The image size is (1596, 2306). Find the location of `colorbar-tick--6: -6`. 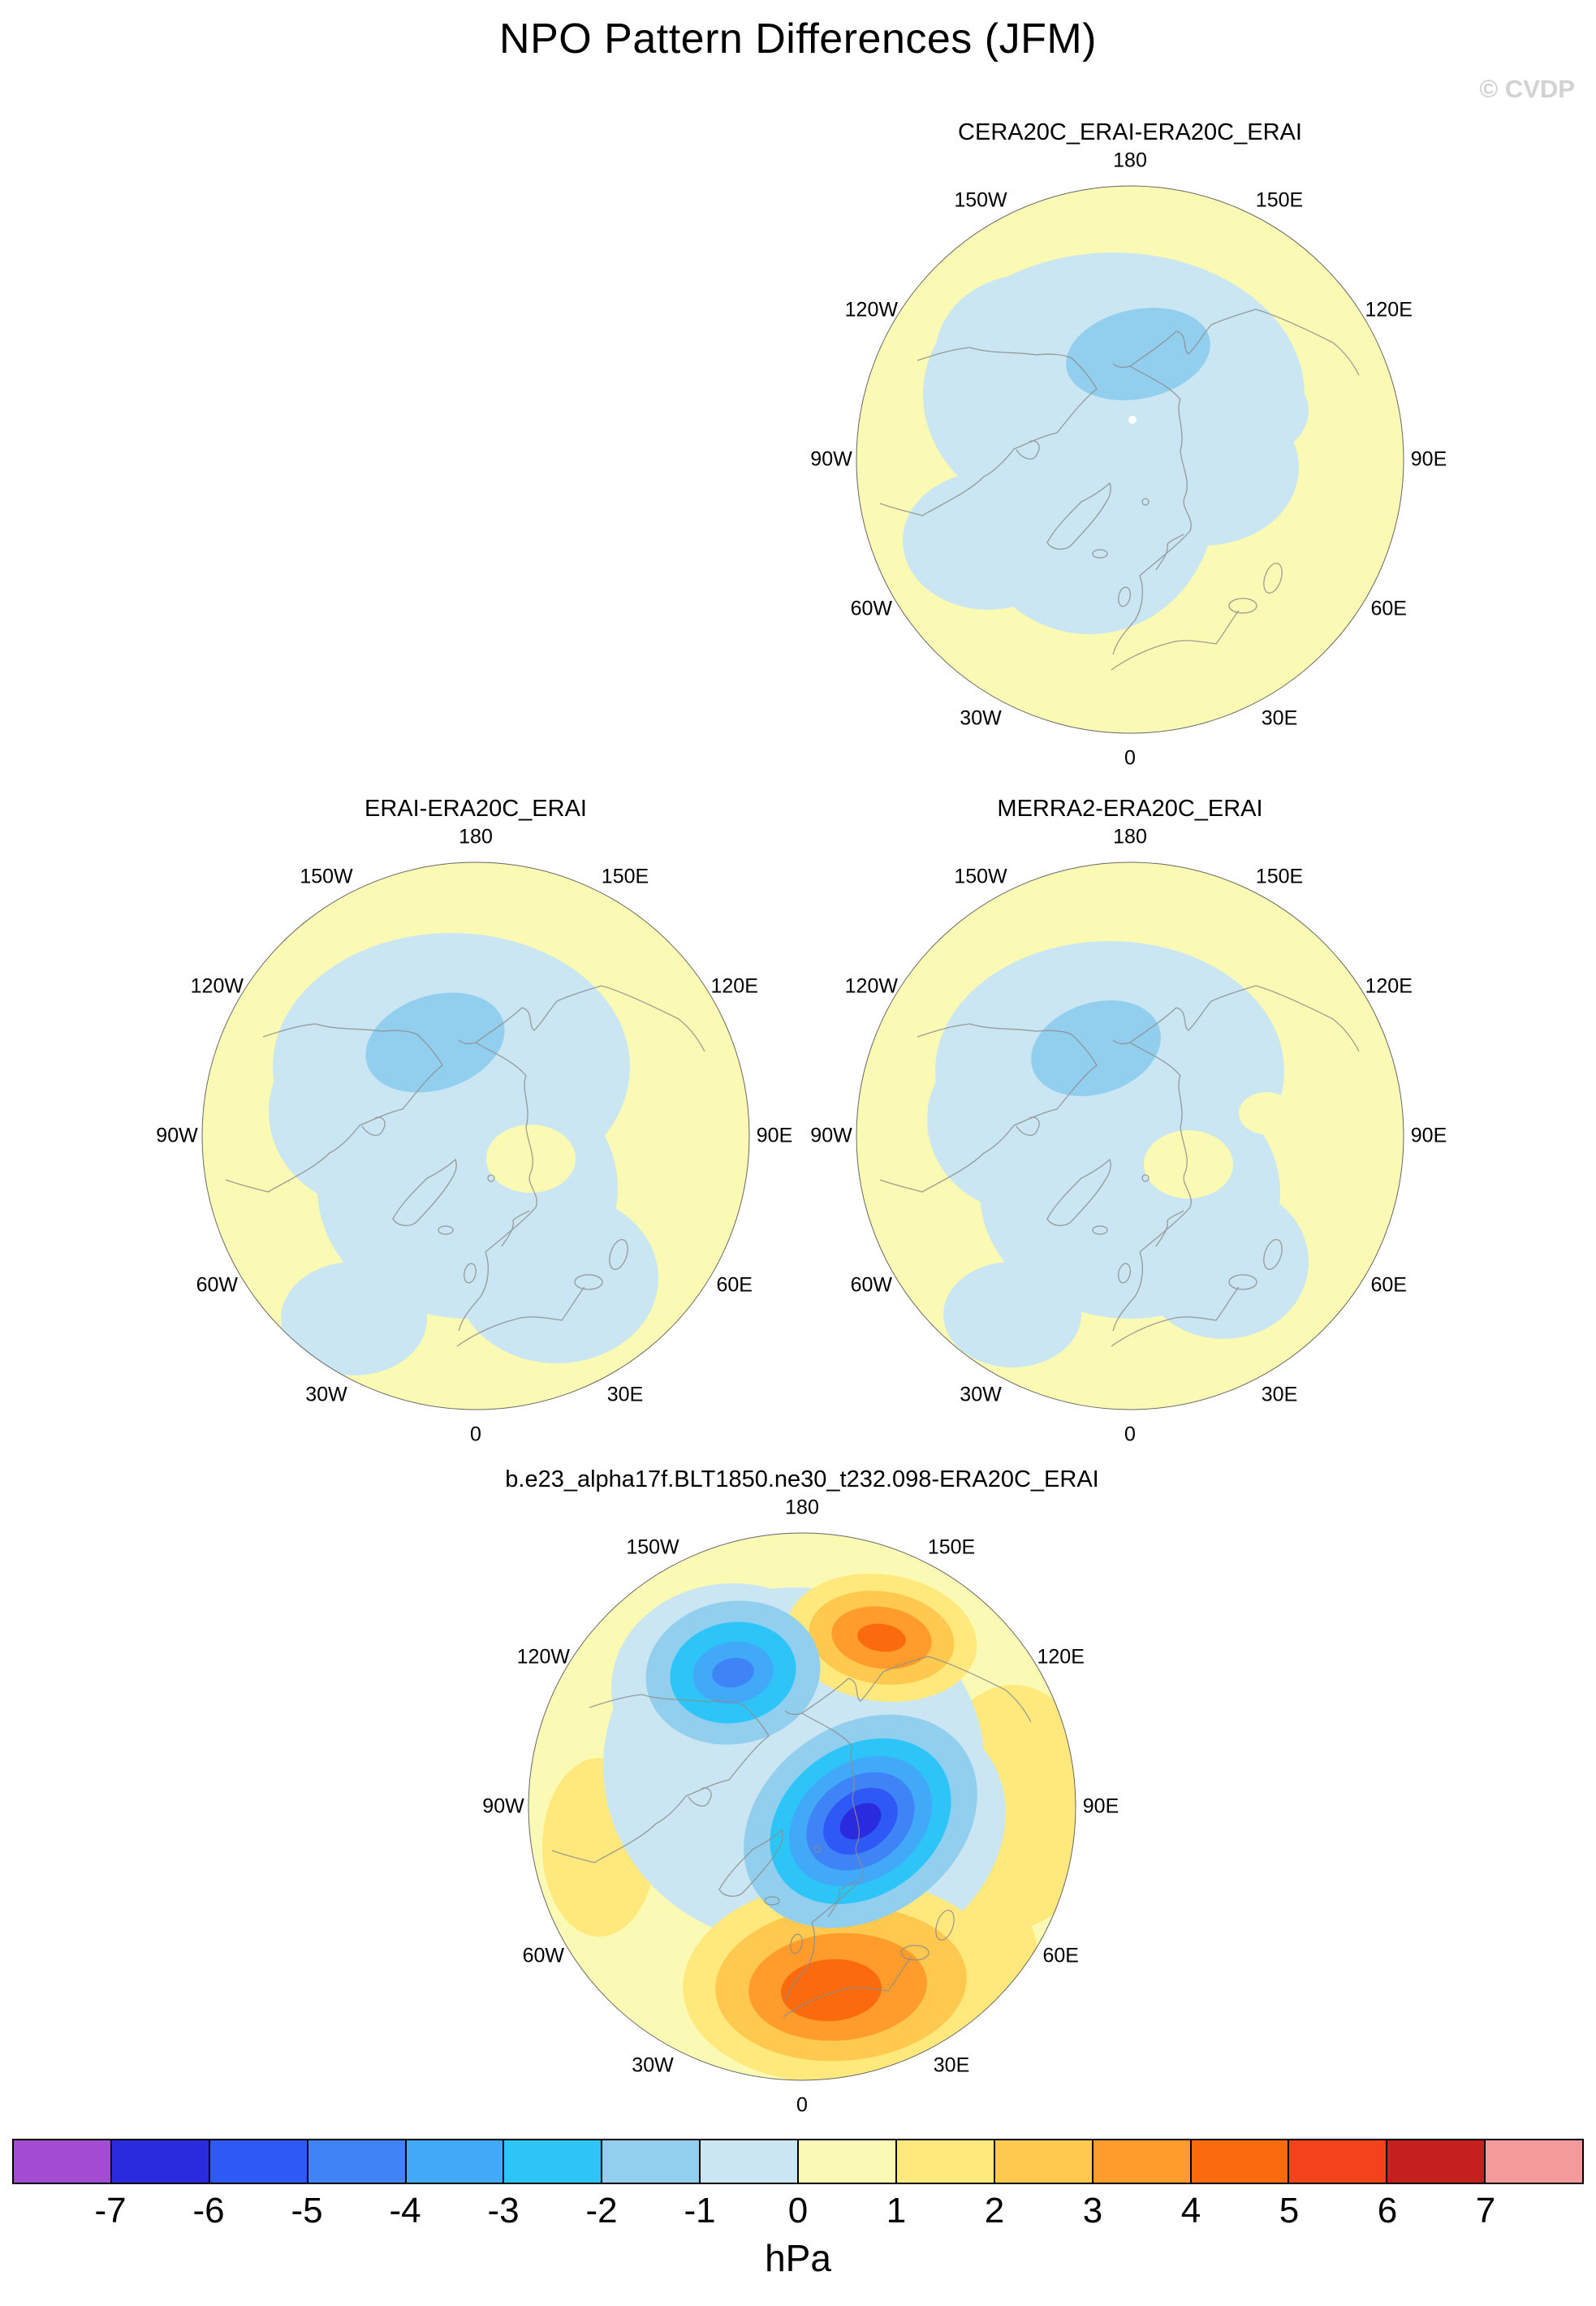

colorbar-tick--6: -6 is located at coordinates (208, 2210).